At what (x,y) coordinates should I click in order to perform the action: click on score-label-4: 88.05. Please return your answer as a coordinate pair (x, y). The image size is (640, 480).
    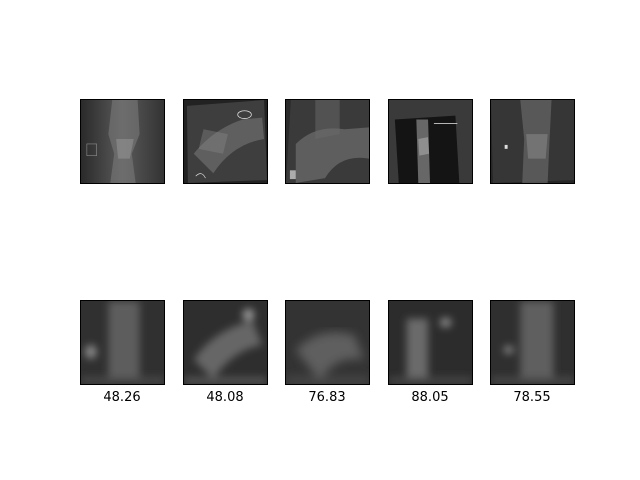
    Looking at the image, I should click on (430, 397).